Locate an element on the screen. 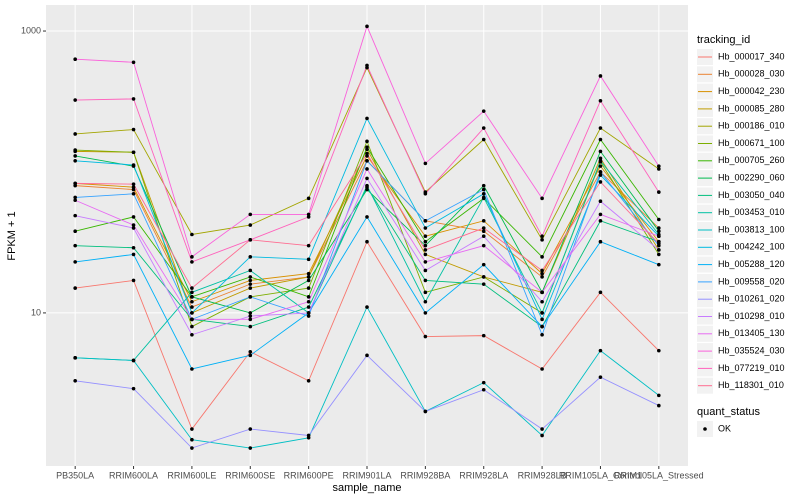 This screenshot has height=500, width=800. legend-label: Hb_000042_230 is located at coordinates (751, 91).